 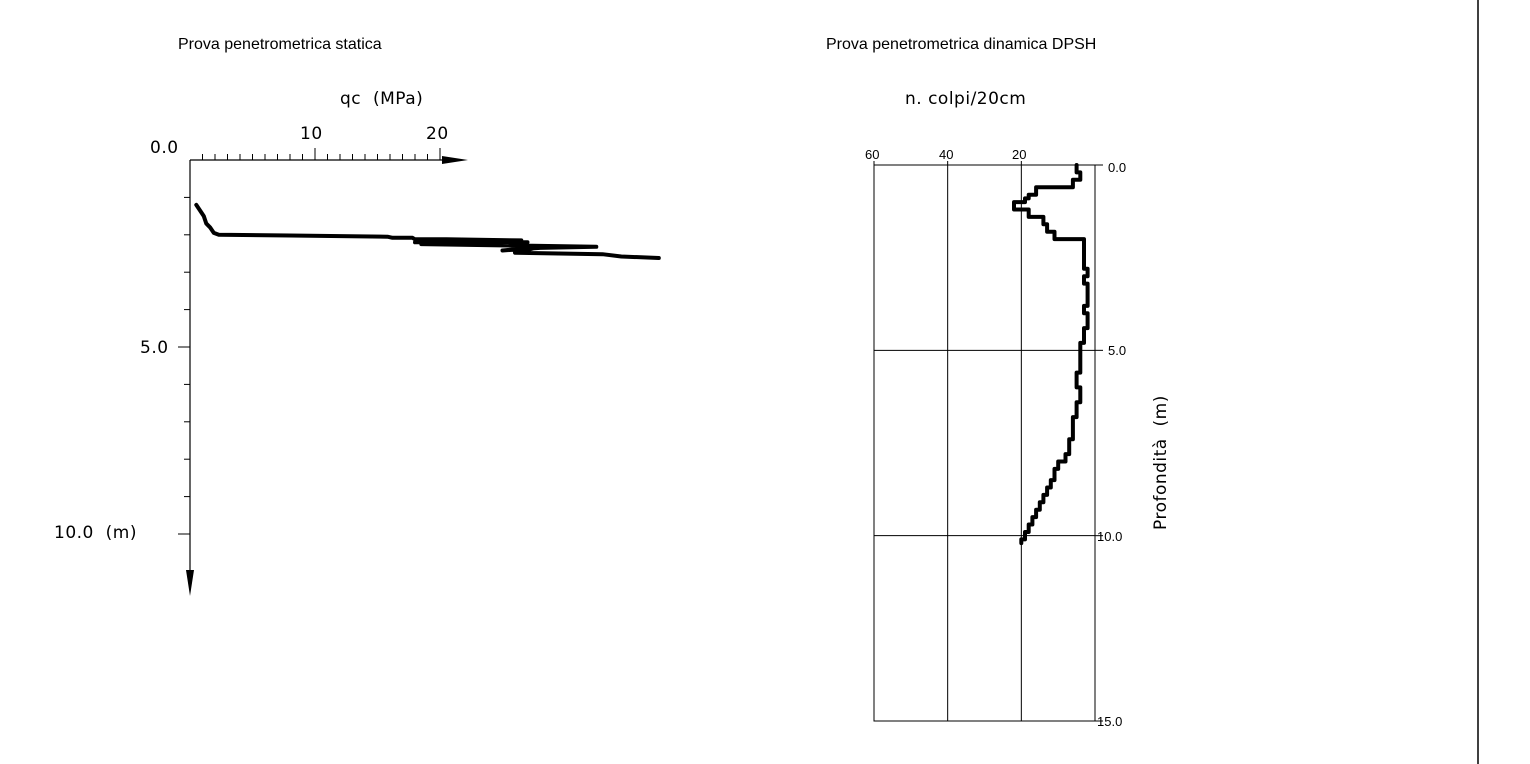 I want to click on dynamic-y-tick-label-10: 10.0, so click(x=1109, y=536).